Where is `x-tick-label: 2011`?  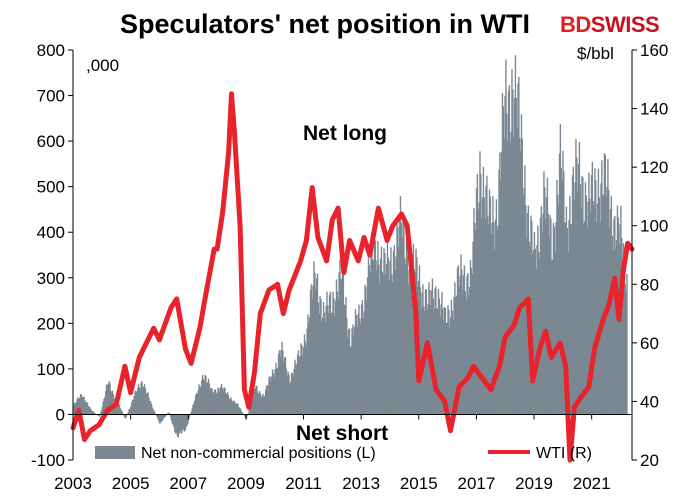
x-tick-label: 2011 is located at coordinates (303, 483).